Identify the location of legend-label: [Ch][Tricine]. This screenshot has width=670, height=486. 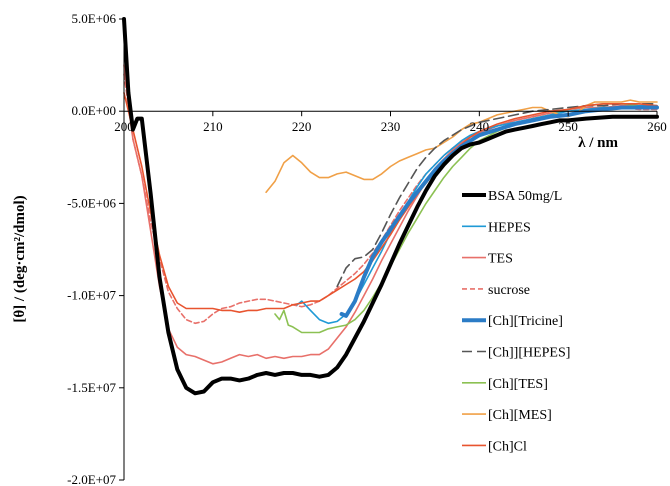
(525, 321).